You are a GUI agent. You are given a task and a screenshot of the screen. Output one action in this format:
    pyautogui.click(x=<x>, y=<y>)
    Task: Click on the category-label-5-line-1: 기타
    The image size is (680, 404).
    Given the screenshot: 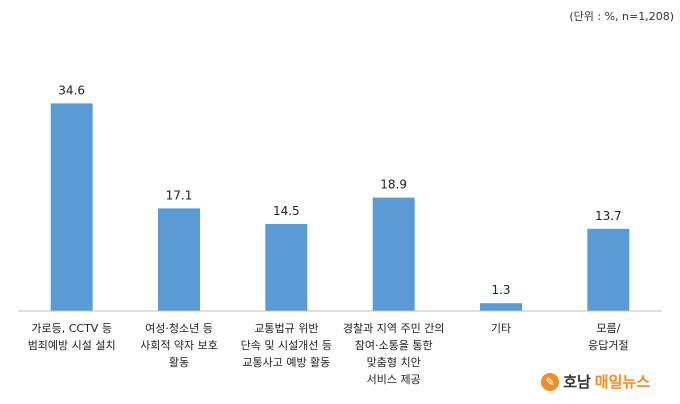 What is the action you would take?
    pyautogui.click(x=501, y=328)
    